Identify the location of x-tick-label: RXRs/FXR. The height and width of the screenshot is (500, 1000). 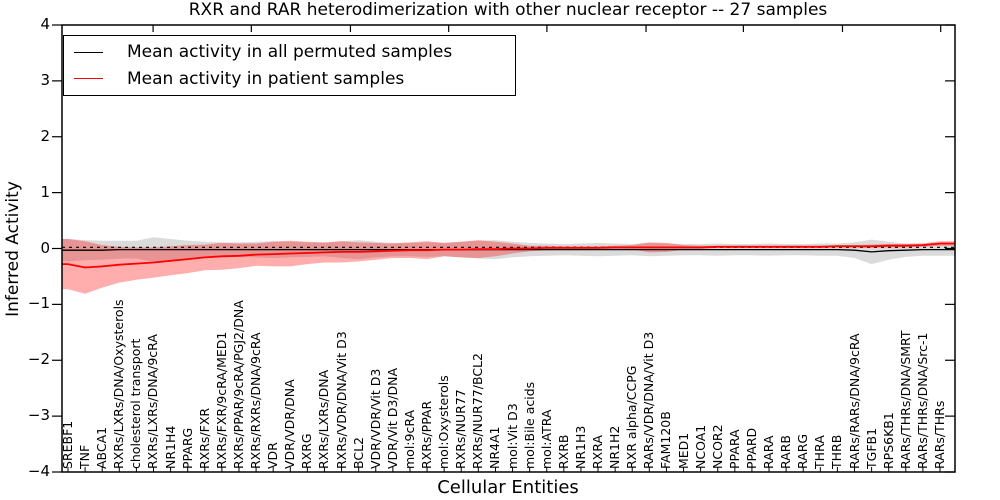
(204, 438).